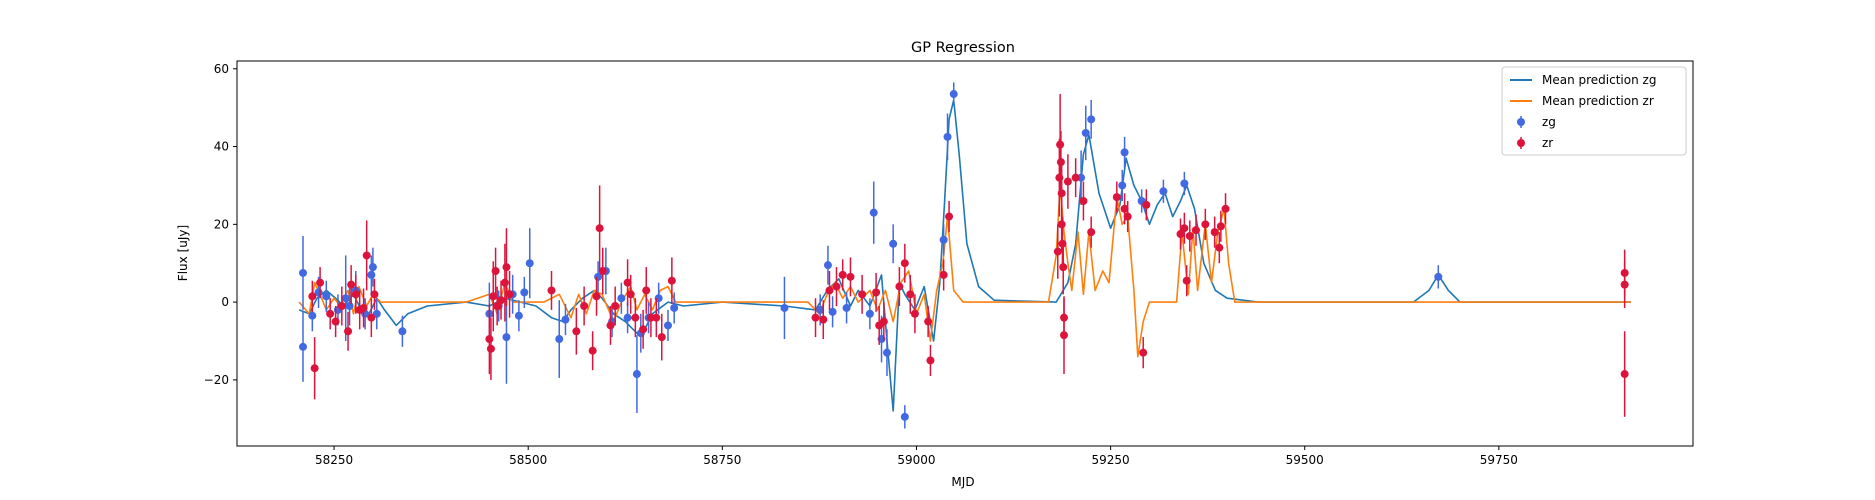  What do you see at coordinates (722, 460) in the screenshot?
I see `x-tick-label: 58750` at bounding box center [722, 460].